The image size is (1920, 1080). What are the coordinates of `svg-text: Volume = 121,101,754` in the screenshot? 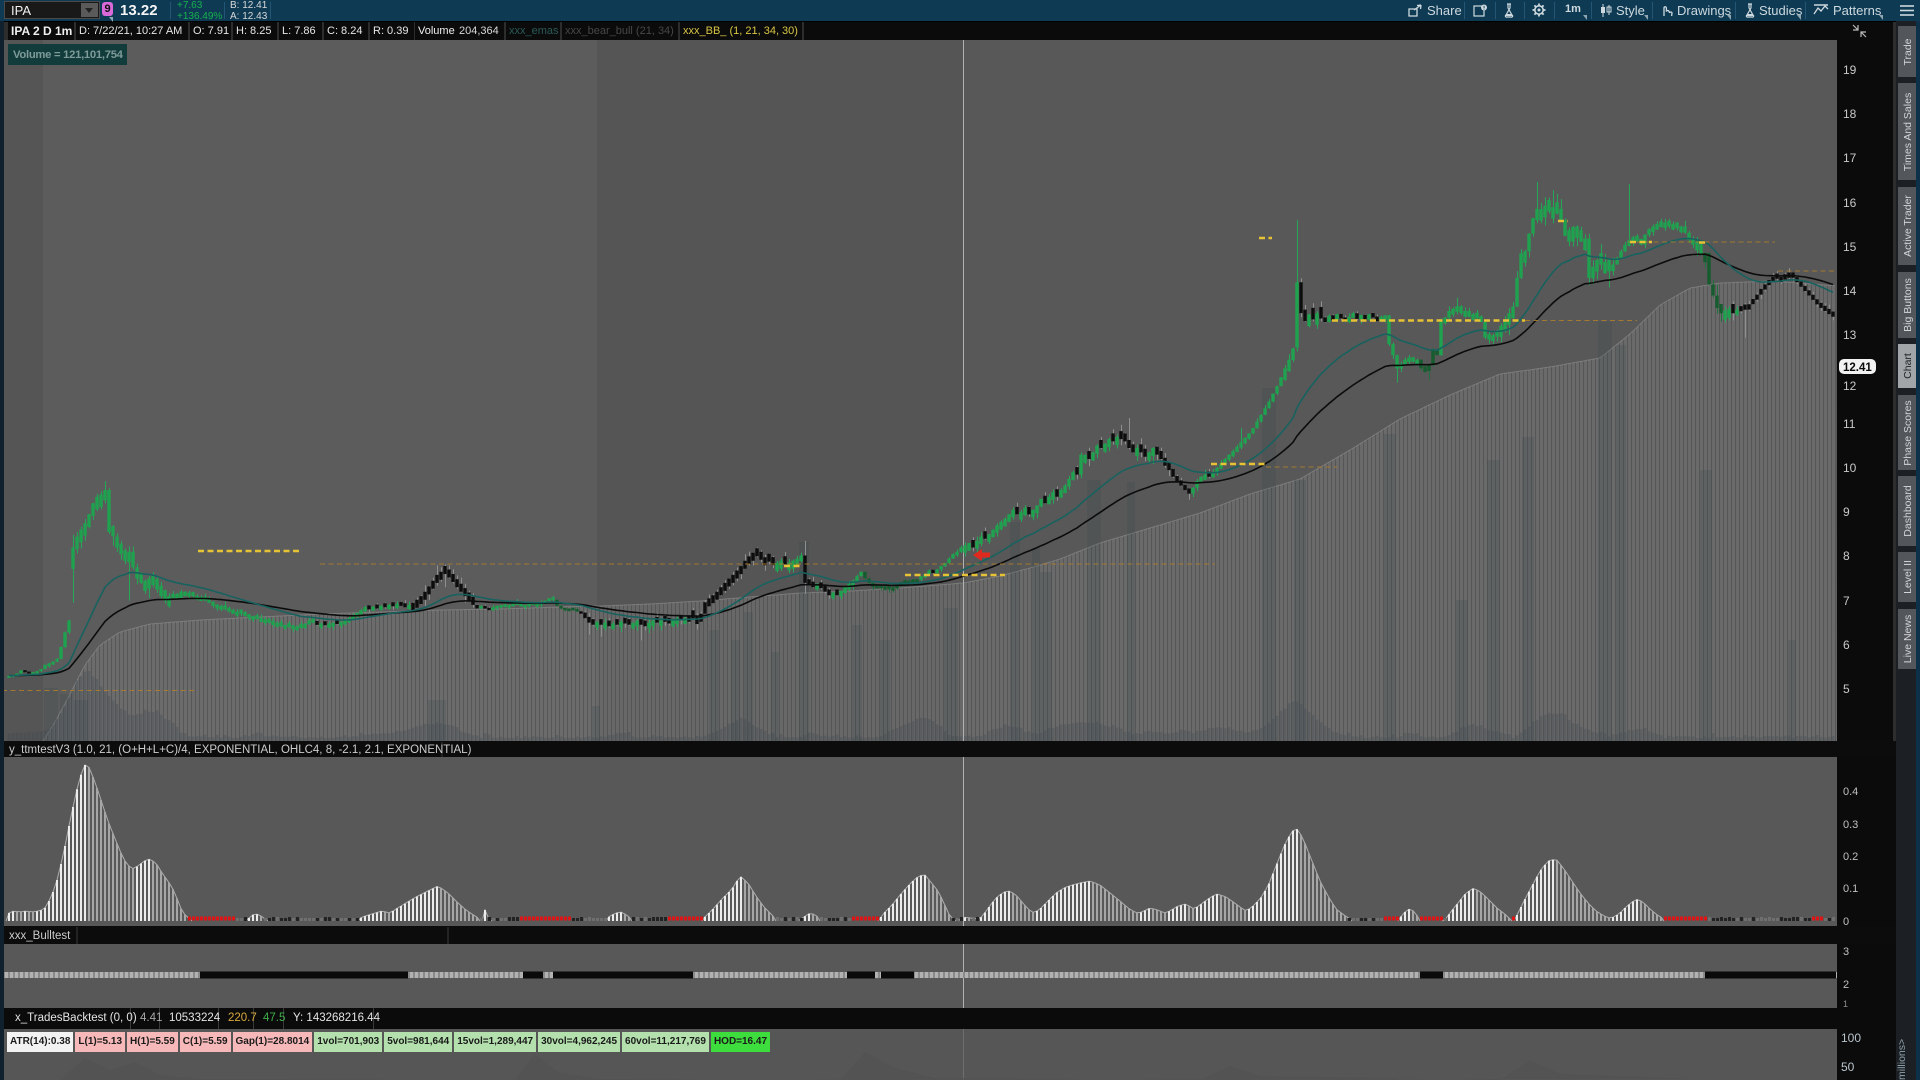 It's located at (68, 55).